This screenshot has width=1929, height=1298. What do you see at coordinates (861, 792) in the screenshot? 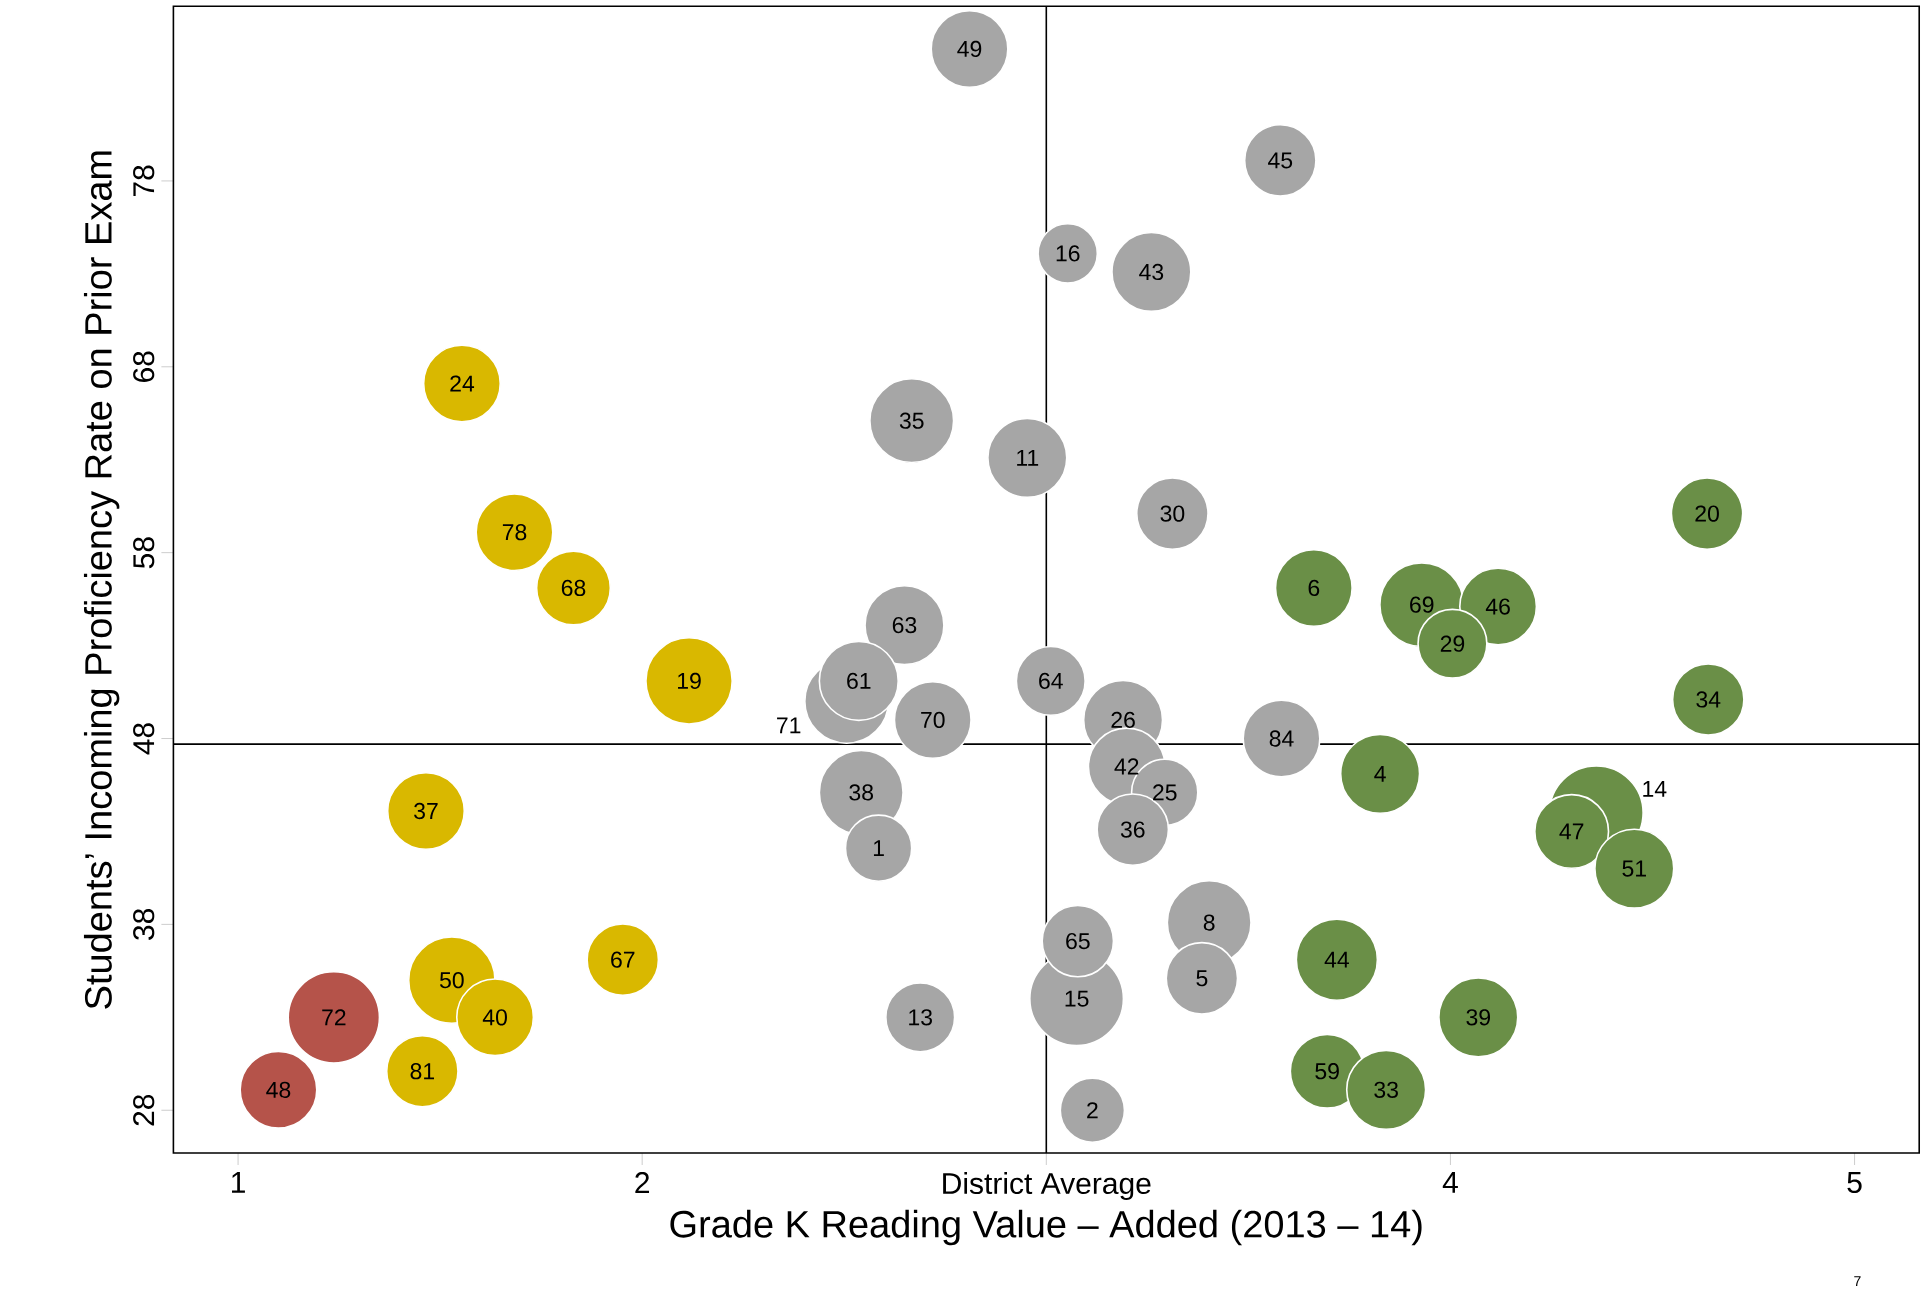
I see `annotation: 38` at bounding box center [861, 792].